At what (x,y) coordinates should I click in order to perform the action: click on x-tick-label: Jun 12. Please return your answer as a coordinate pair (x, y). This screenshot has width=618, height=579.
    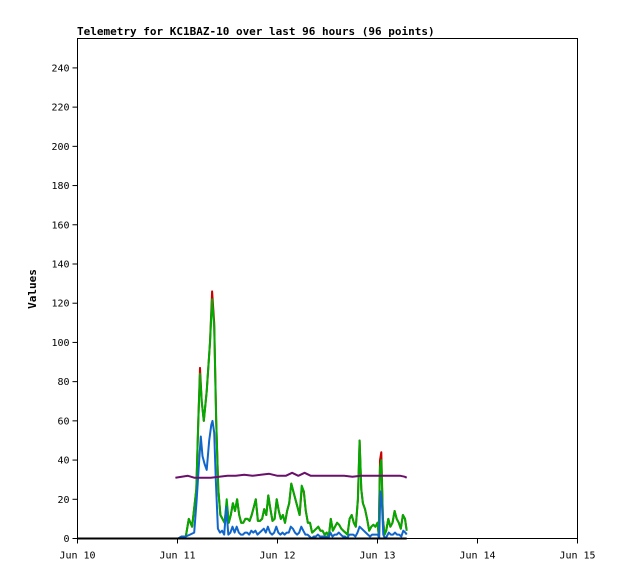
    Looking at the image, I should click on (277, 556).